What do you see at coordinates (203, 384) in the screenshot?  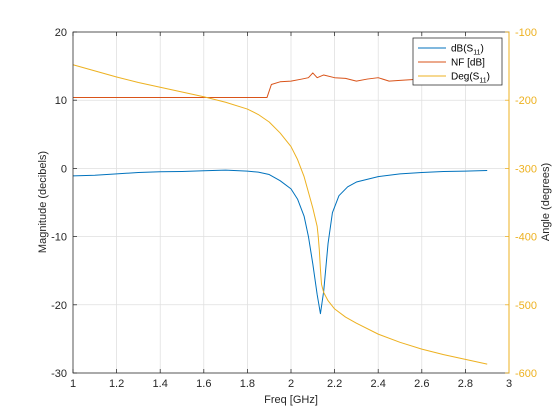 I see `x-tick-label: 1.6` at bounding box center [203, 384].